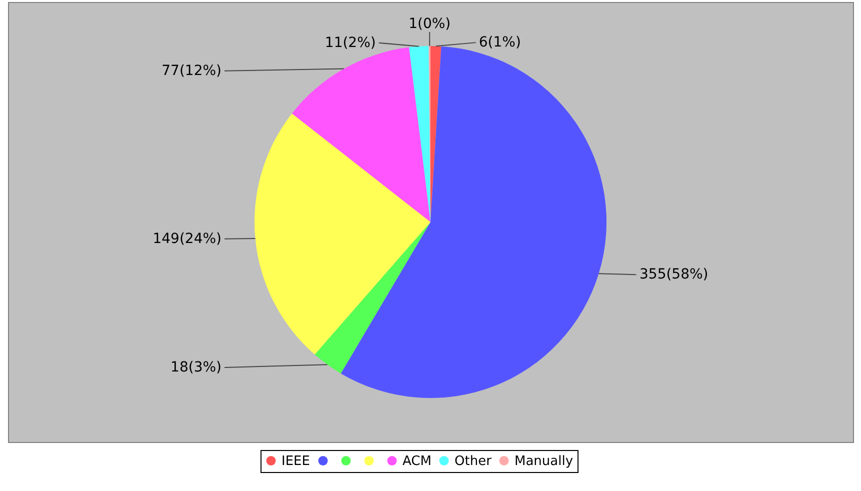 The height and width of the screenshot is (491, 861). What do you see at coordinates (473, 461) in the screenshot?
I see `legend-label: Other` at bounding box center [473, 461].